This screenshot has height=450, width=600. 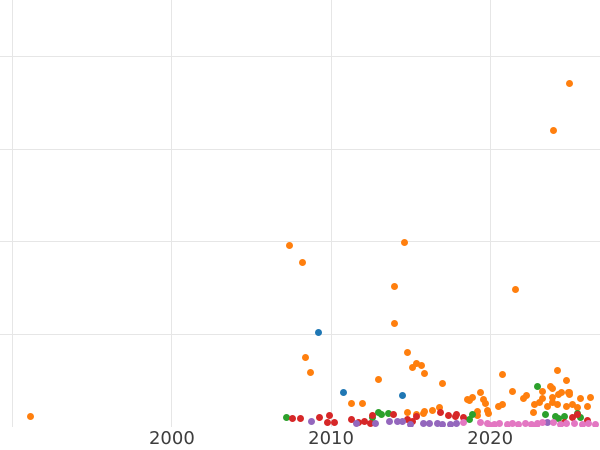 What do you see at coordinates (171, 438) in the screenshot?
I see `x-tick-label: 2000` at bounding box center [171, 438].